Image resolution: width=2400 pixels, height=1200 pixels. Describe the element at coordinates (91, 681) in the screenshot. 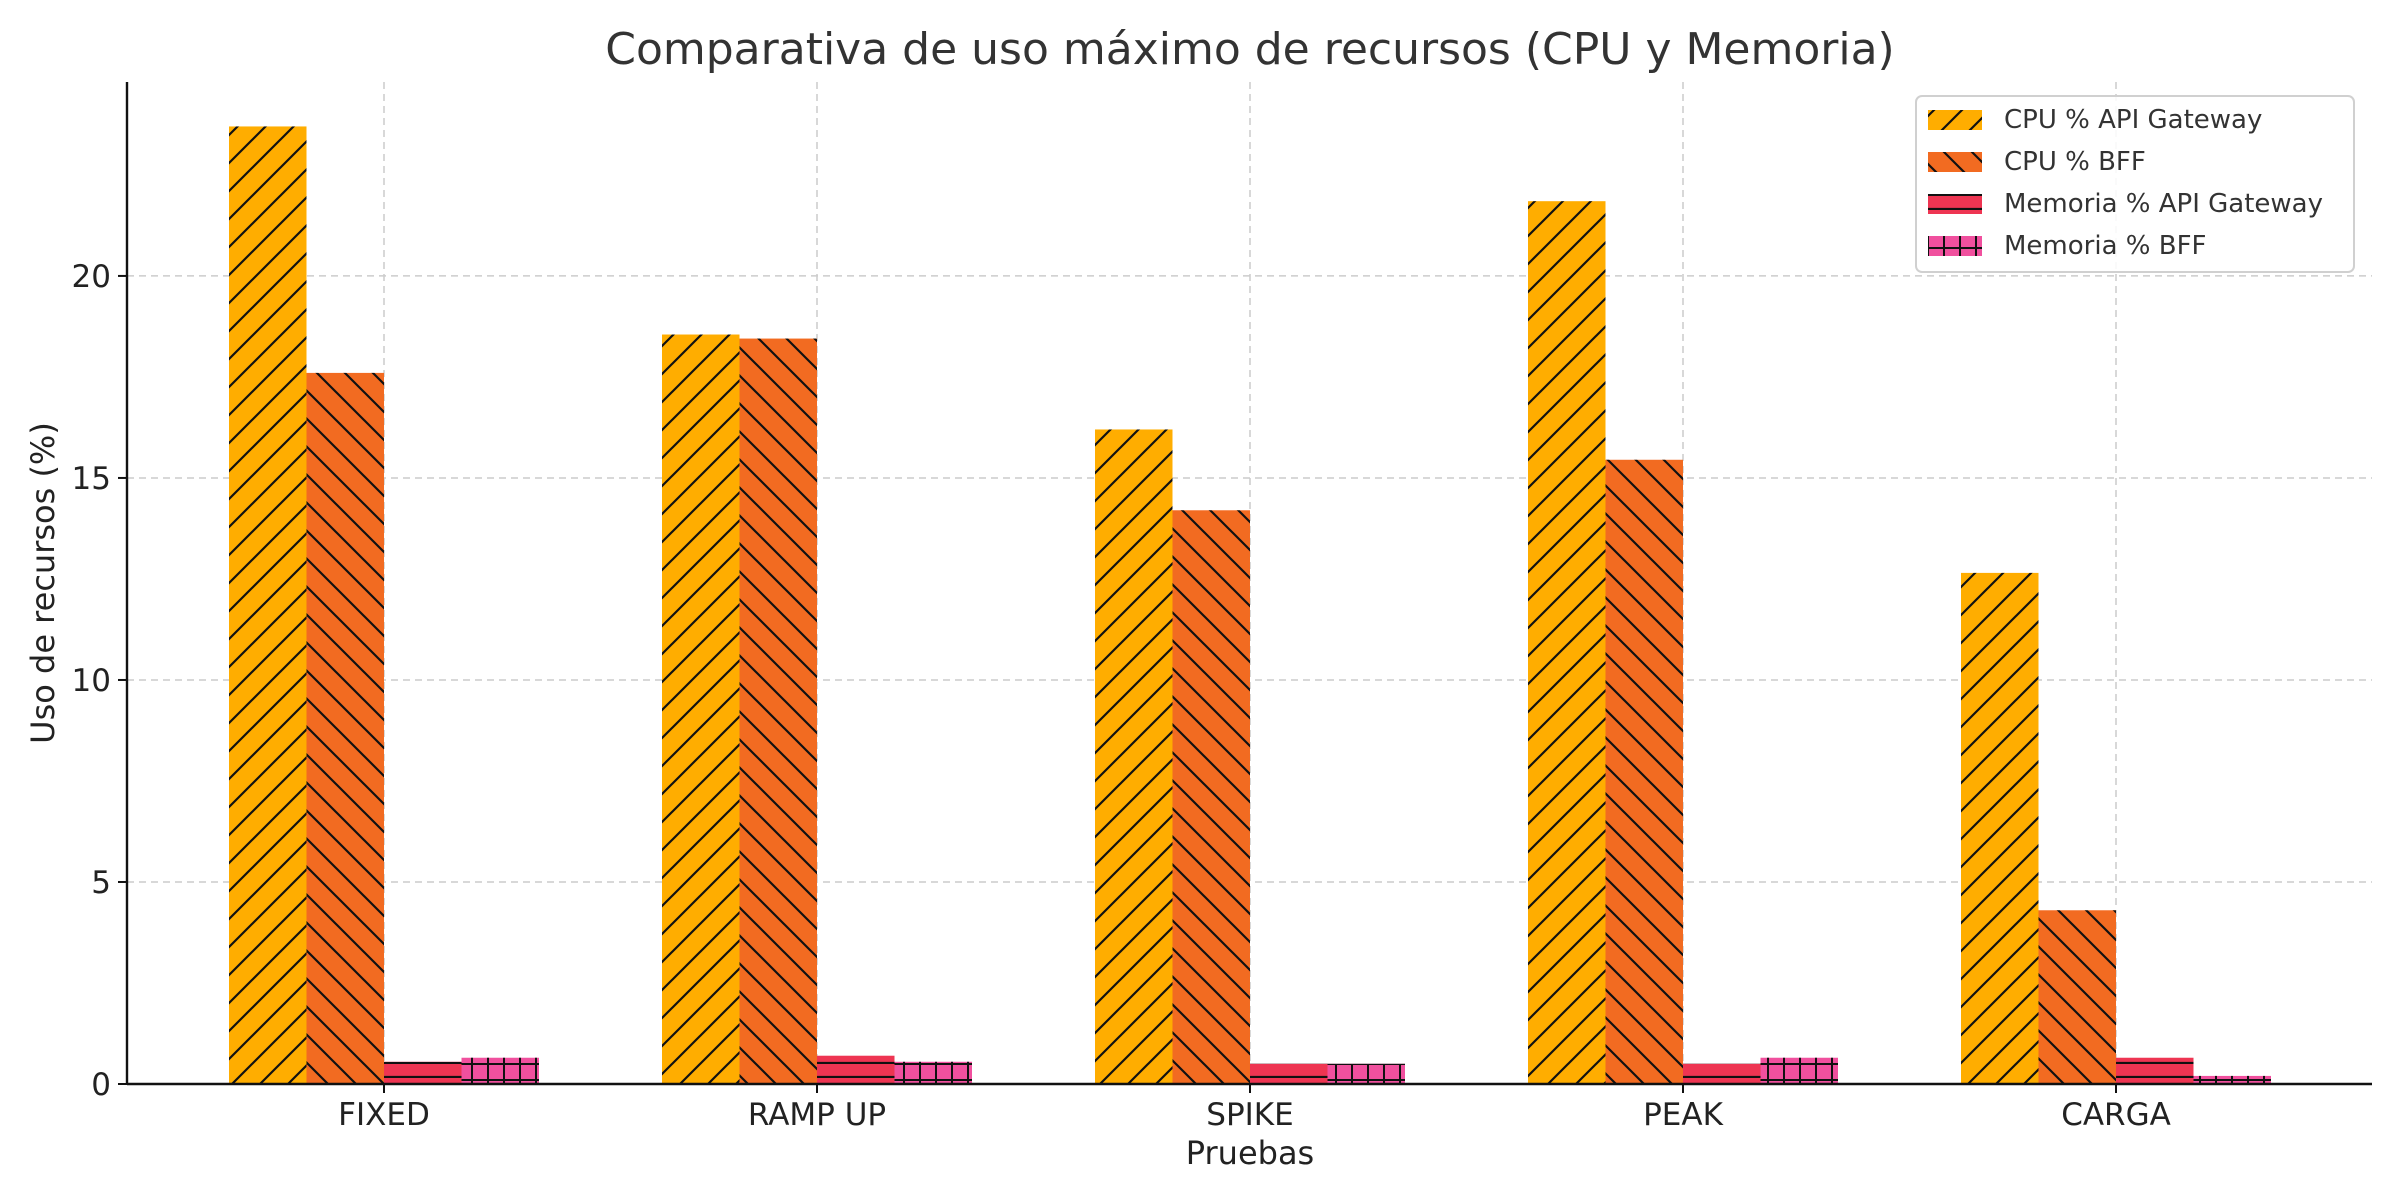

I see `y-tick-label: 10` at that location.